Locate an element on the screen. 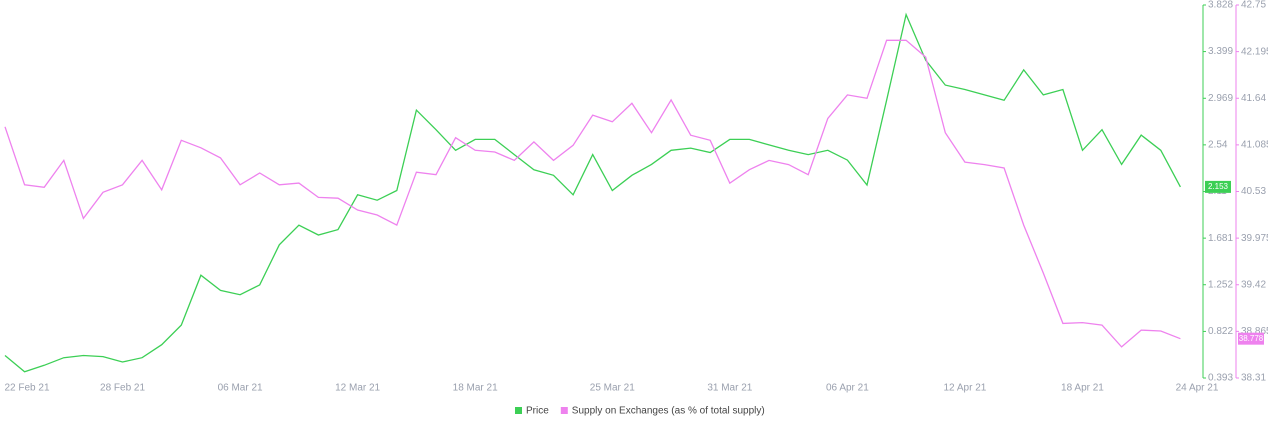 The height and width of the screenshot is (430, 1268). x-tick-label: 18 Mar 21 is located at coordinates (475, 388).